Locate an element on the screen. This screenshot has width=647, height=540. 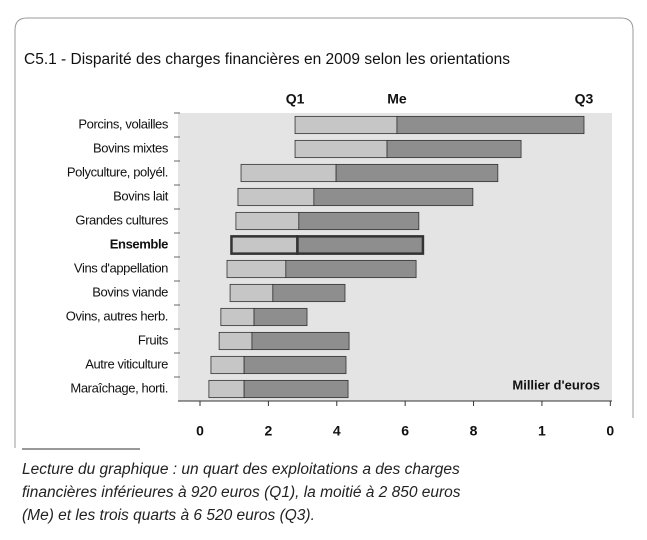
x-tick-label: 2 is located at coordinates (268, 431).